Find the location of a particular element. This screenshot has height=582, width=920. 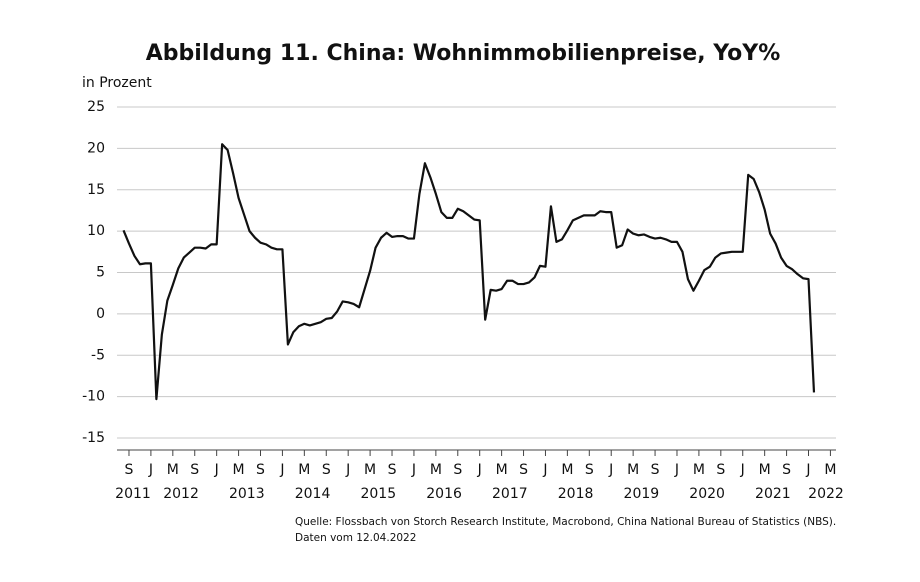

y-tick-label: -5 is located at coordinates (98, 355).